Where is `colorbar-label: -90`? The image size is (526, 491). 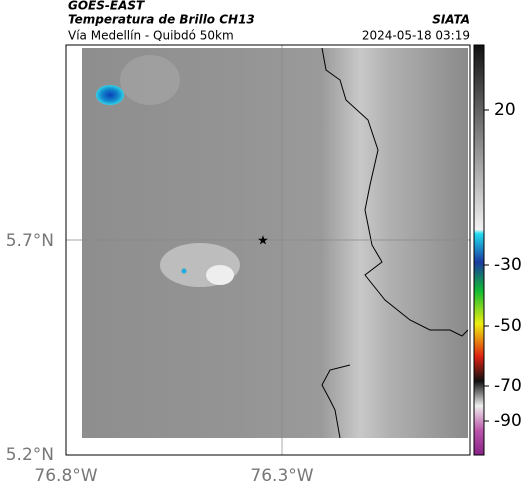 colorbar-label: -90 is located at coordinates (508, 421).